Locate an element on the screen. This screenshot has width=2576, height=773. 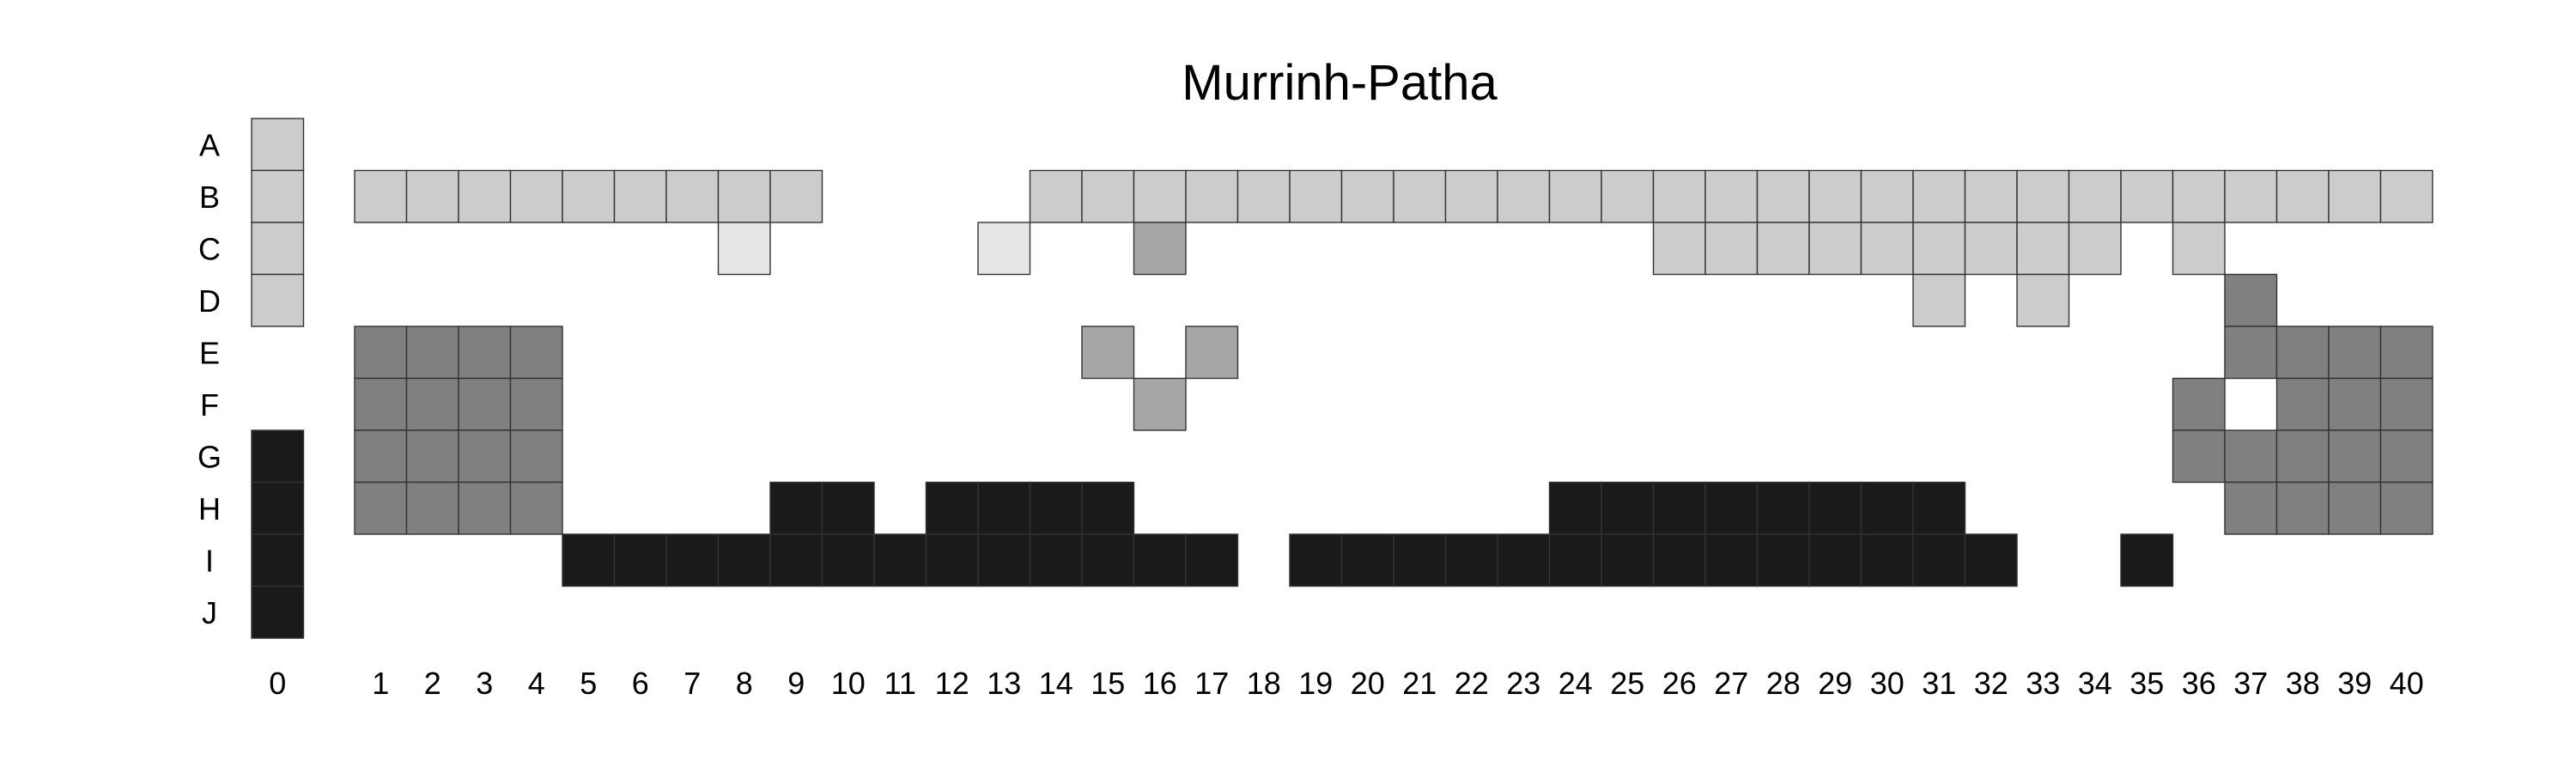
col-label-7: 7 is located at coordinates (692, 683).